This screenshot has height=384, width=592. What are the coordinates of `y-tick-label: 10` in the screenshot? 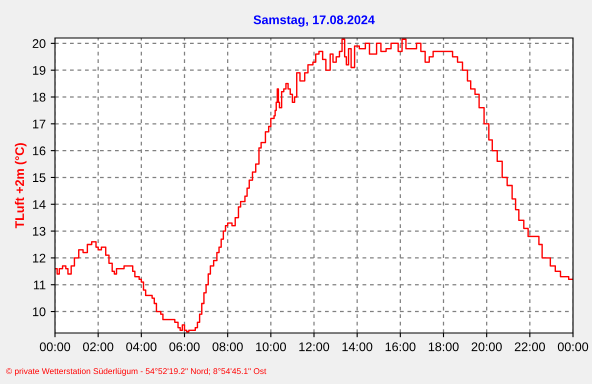 It's located at (39, 311).